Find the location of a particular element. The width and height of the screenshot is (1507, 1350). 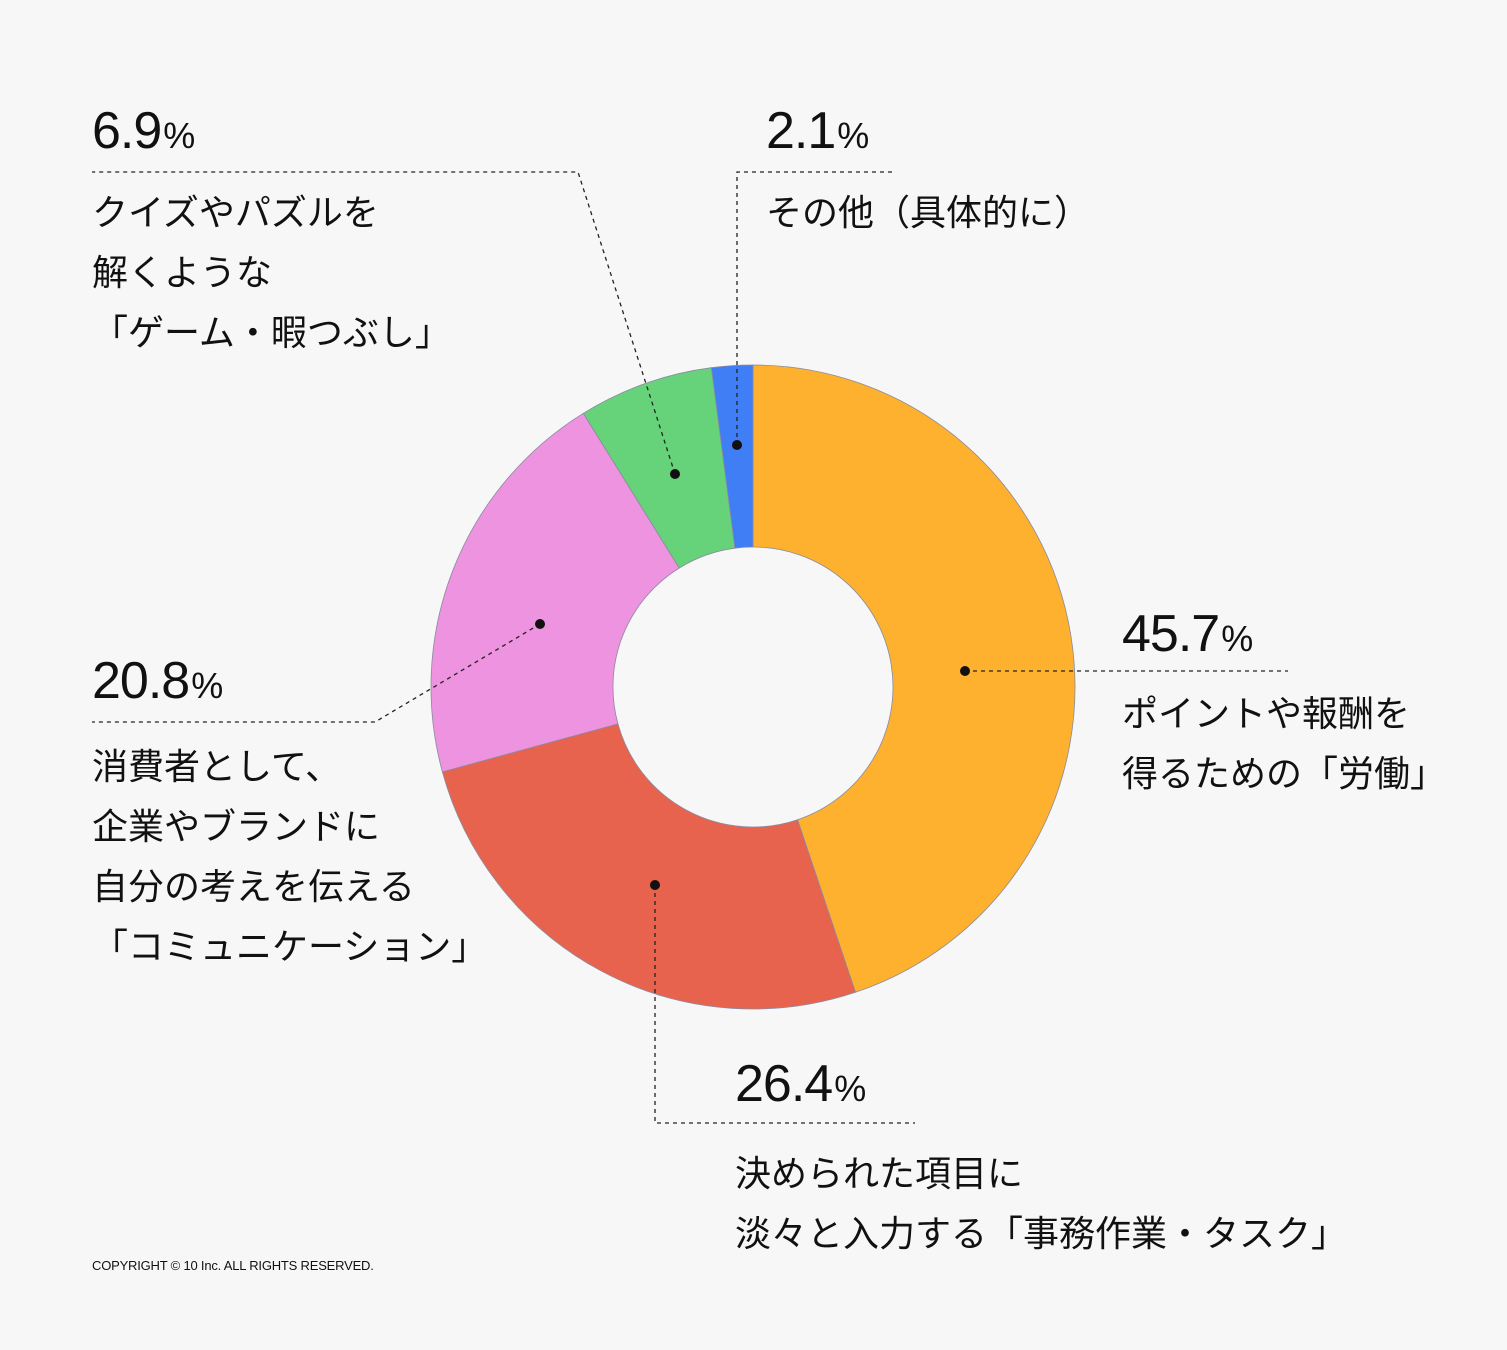

data-label-text-1: 決められた項目に 淡々と入力する「事務作業・タスク」 is located at coordinates (1041, 1203).